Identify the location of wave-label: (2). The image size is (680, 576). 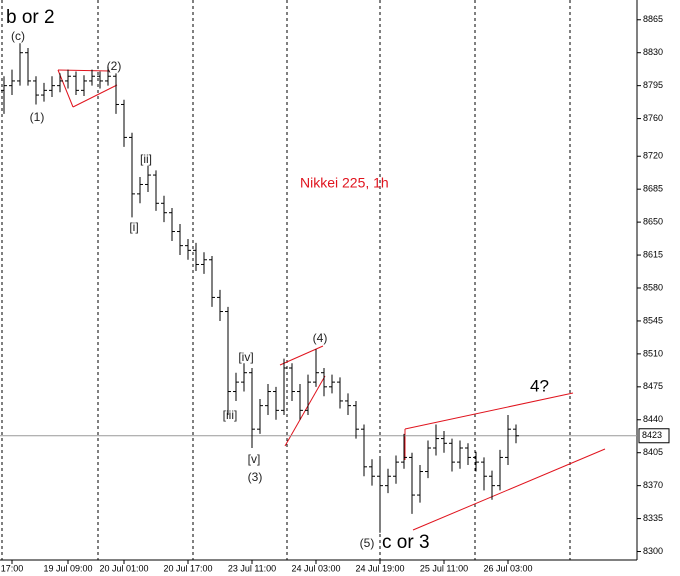
(114, 66).